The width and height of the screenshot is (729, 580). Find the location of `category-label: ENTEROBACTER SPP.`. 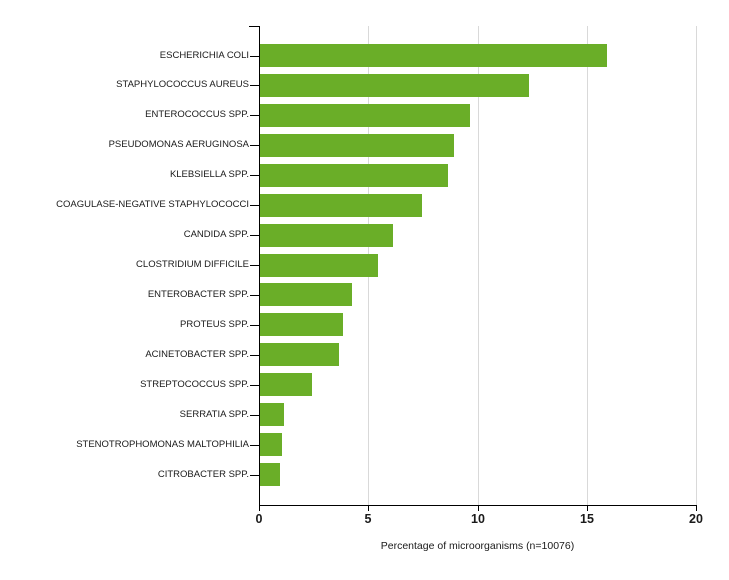

category-label: ENTEROBACTER SPP. is located at coordinates (198, 294).